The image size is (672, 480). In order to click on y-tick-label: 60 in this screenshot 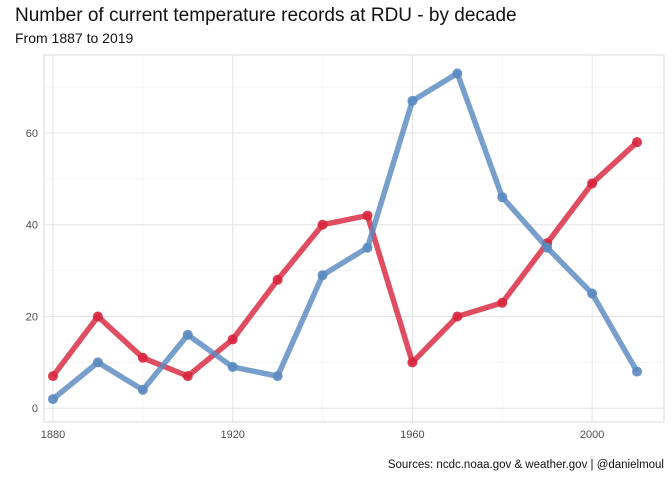, I will do `click(32, 134)`.